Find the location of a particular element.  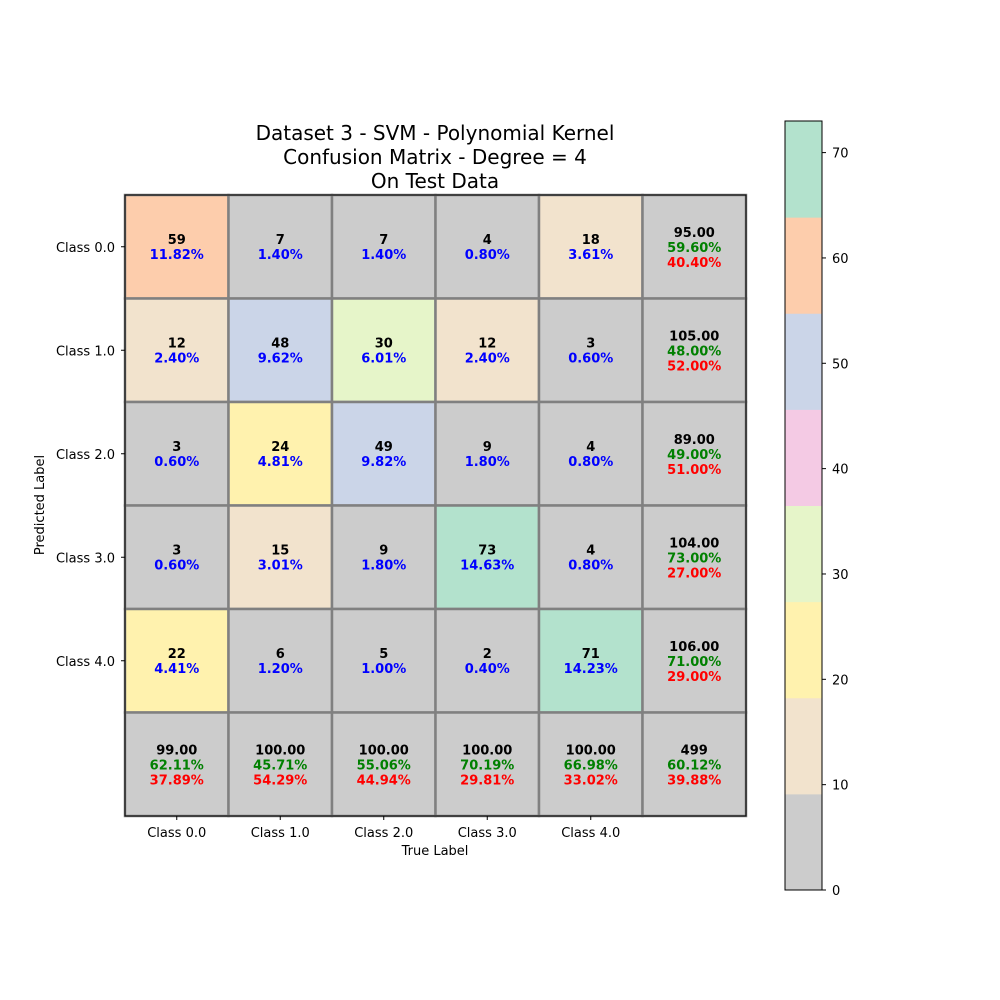

col-summary-correct: 55.06% is located at coordinates (384, 765).